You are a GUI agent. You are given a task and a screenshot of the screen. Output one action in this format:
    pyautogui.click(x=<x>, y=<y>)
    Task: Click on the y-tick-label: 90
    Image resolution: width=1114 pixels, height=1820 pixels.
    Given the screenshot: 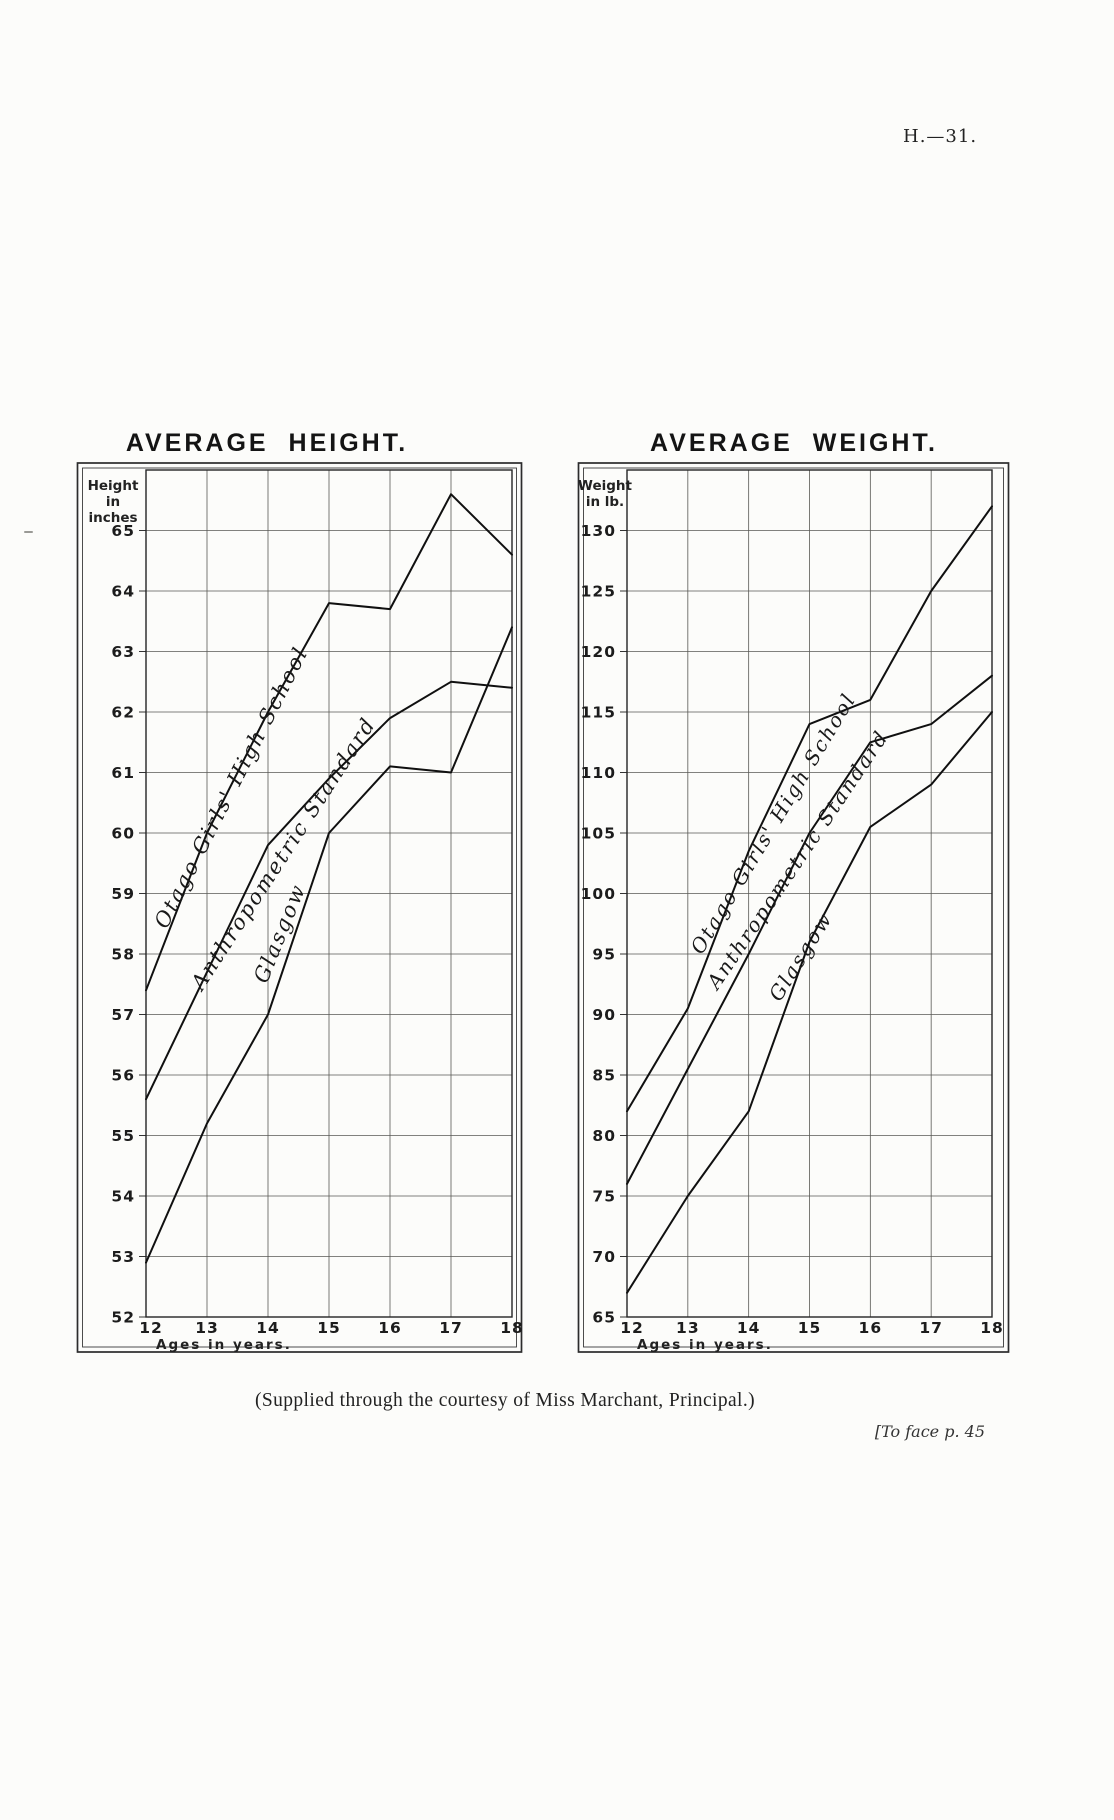 What is the action you would take?
    pyautogui.click(x=604, y=1015)
    